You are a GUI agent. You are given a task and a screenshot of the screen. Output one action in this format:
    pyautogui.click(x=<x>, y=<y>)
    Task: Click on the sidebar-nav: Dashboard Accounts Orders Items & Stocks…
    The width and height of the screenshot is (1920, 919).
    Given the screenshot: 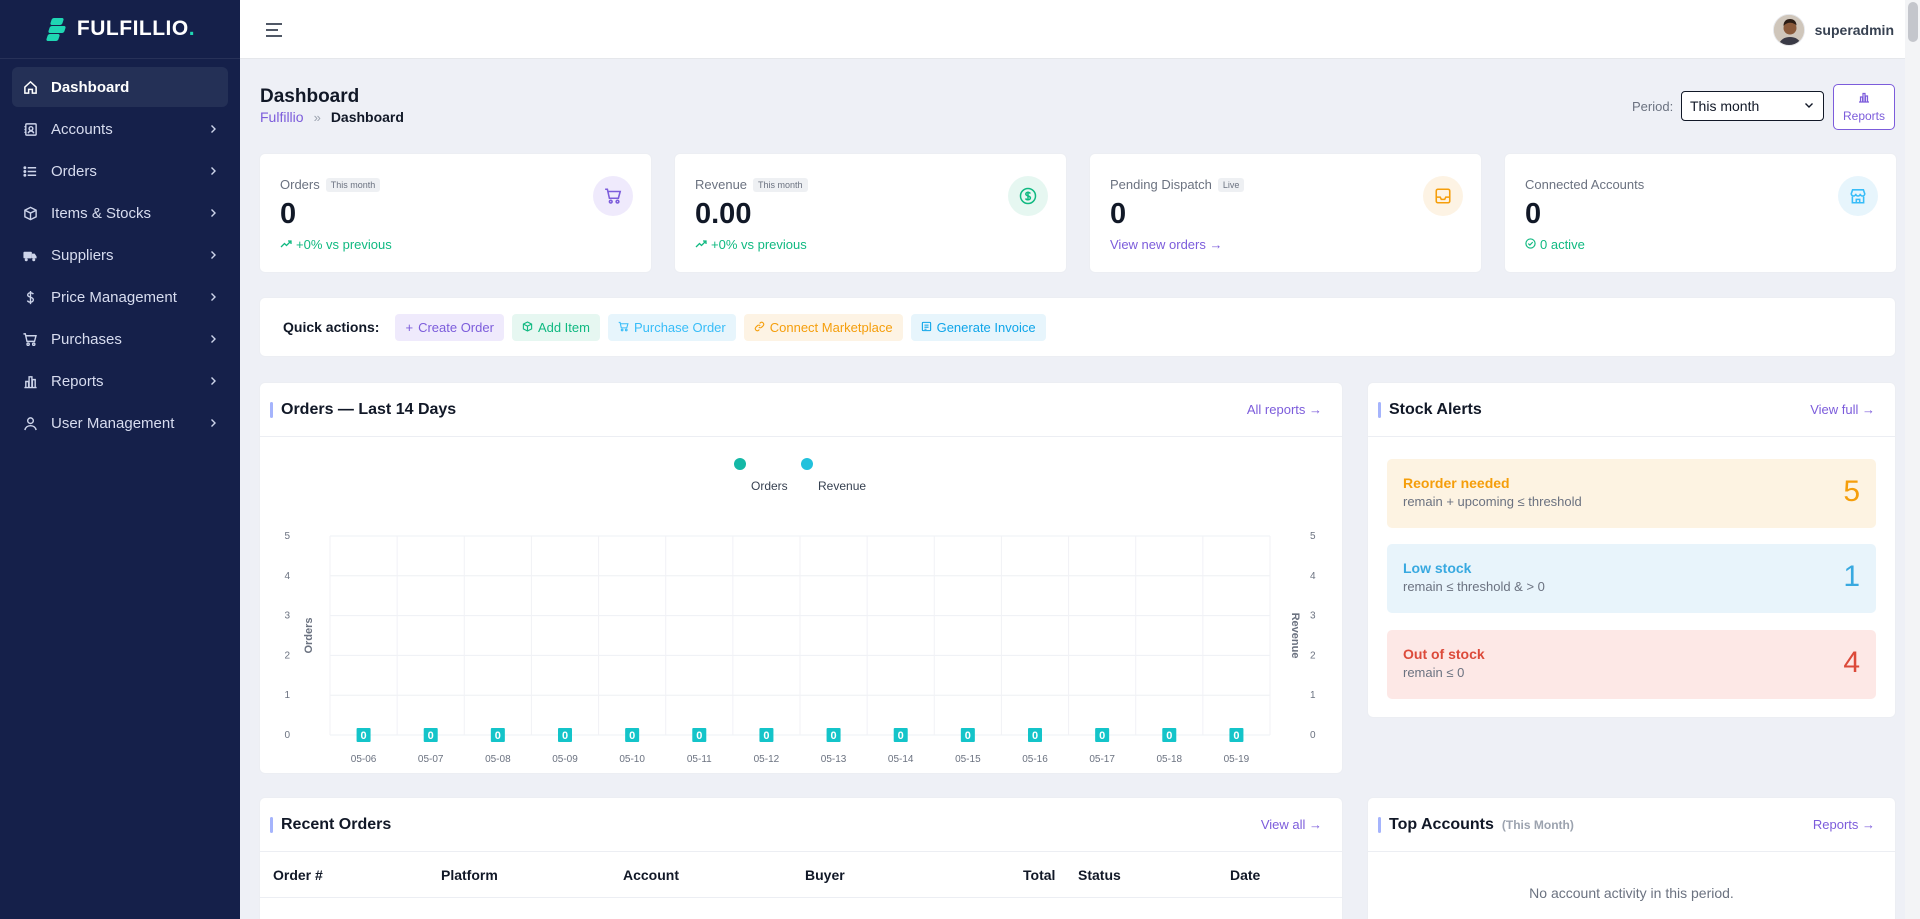 What is the action you would take?
    pyautogui.click(x=120, y=256)
    